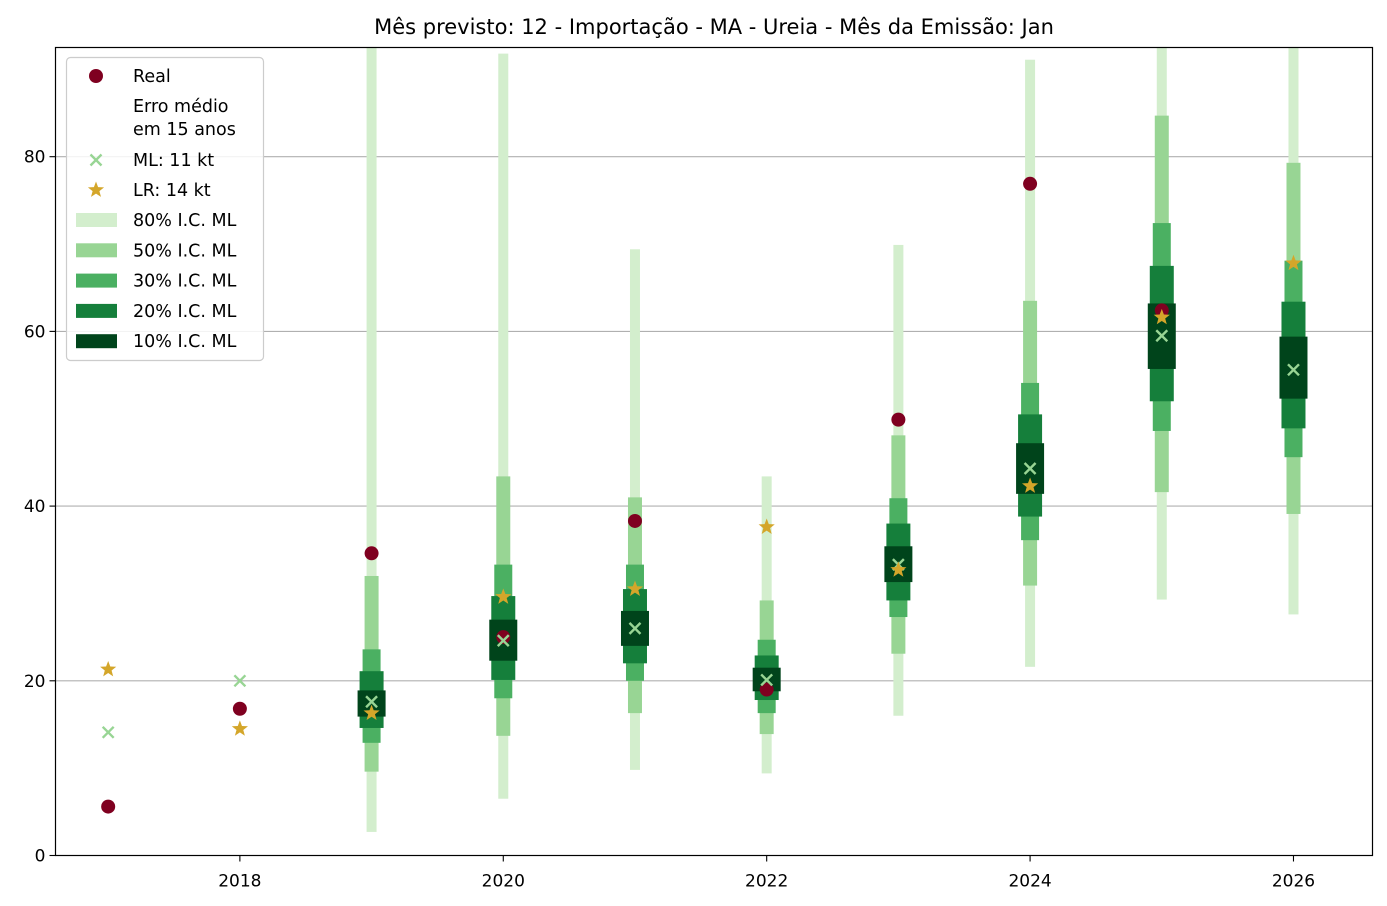  I want to click on point-x-2026, so click(1293, 370).